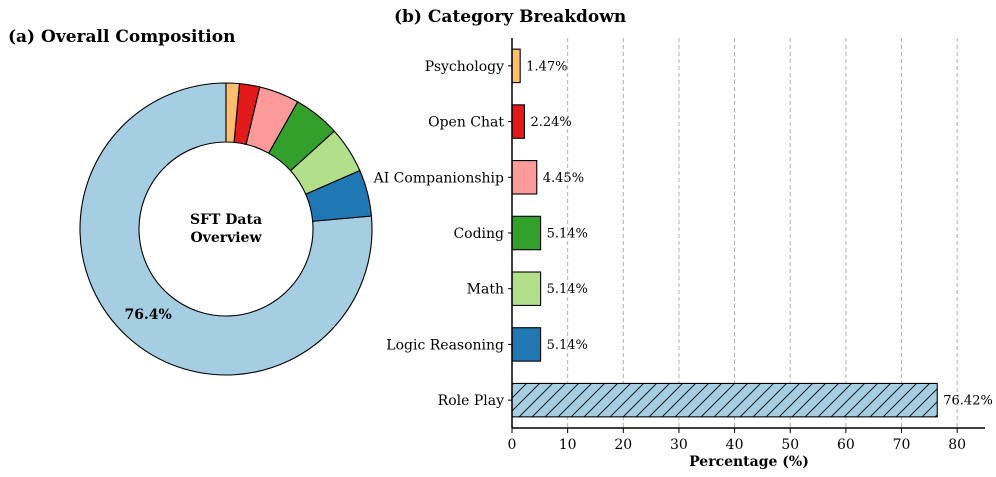 This screenshot has width=996, height=477. What do you see at coordinates (510, 17) in the screenshot?
I see `bar-chart-title: (b) Category Breakdown` at bounding box center [510, 17].